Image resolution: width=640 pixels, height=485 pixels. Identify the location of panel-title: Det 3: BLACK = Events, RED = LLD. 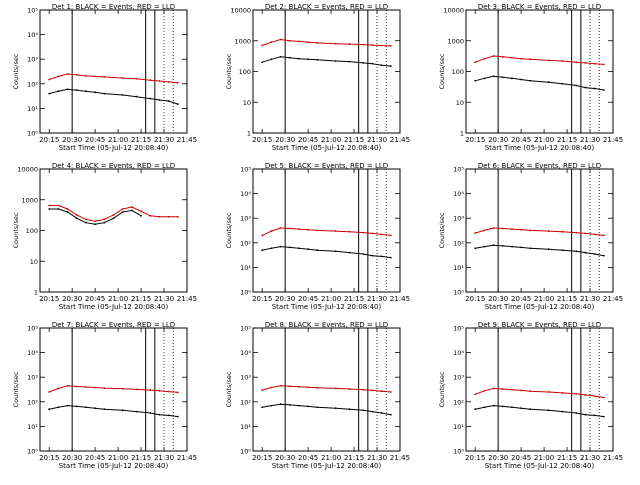
(539, 7).